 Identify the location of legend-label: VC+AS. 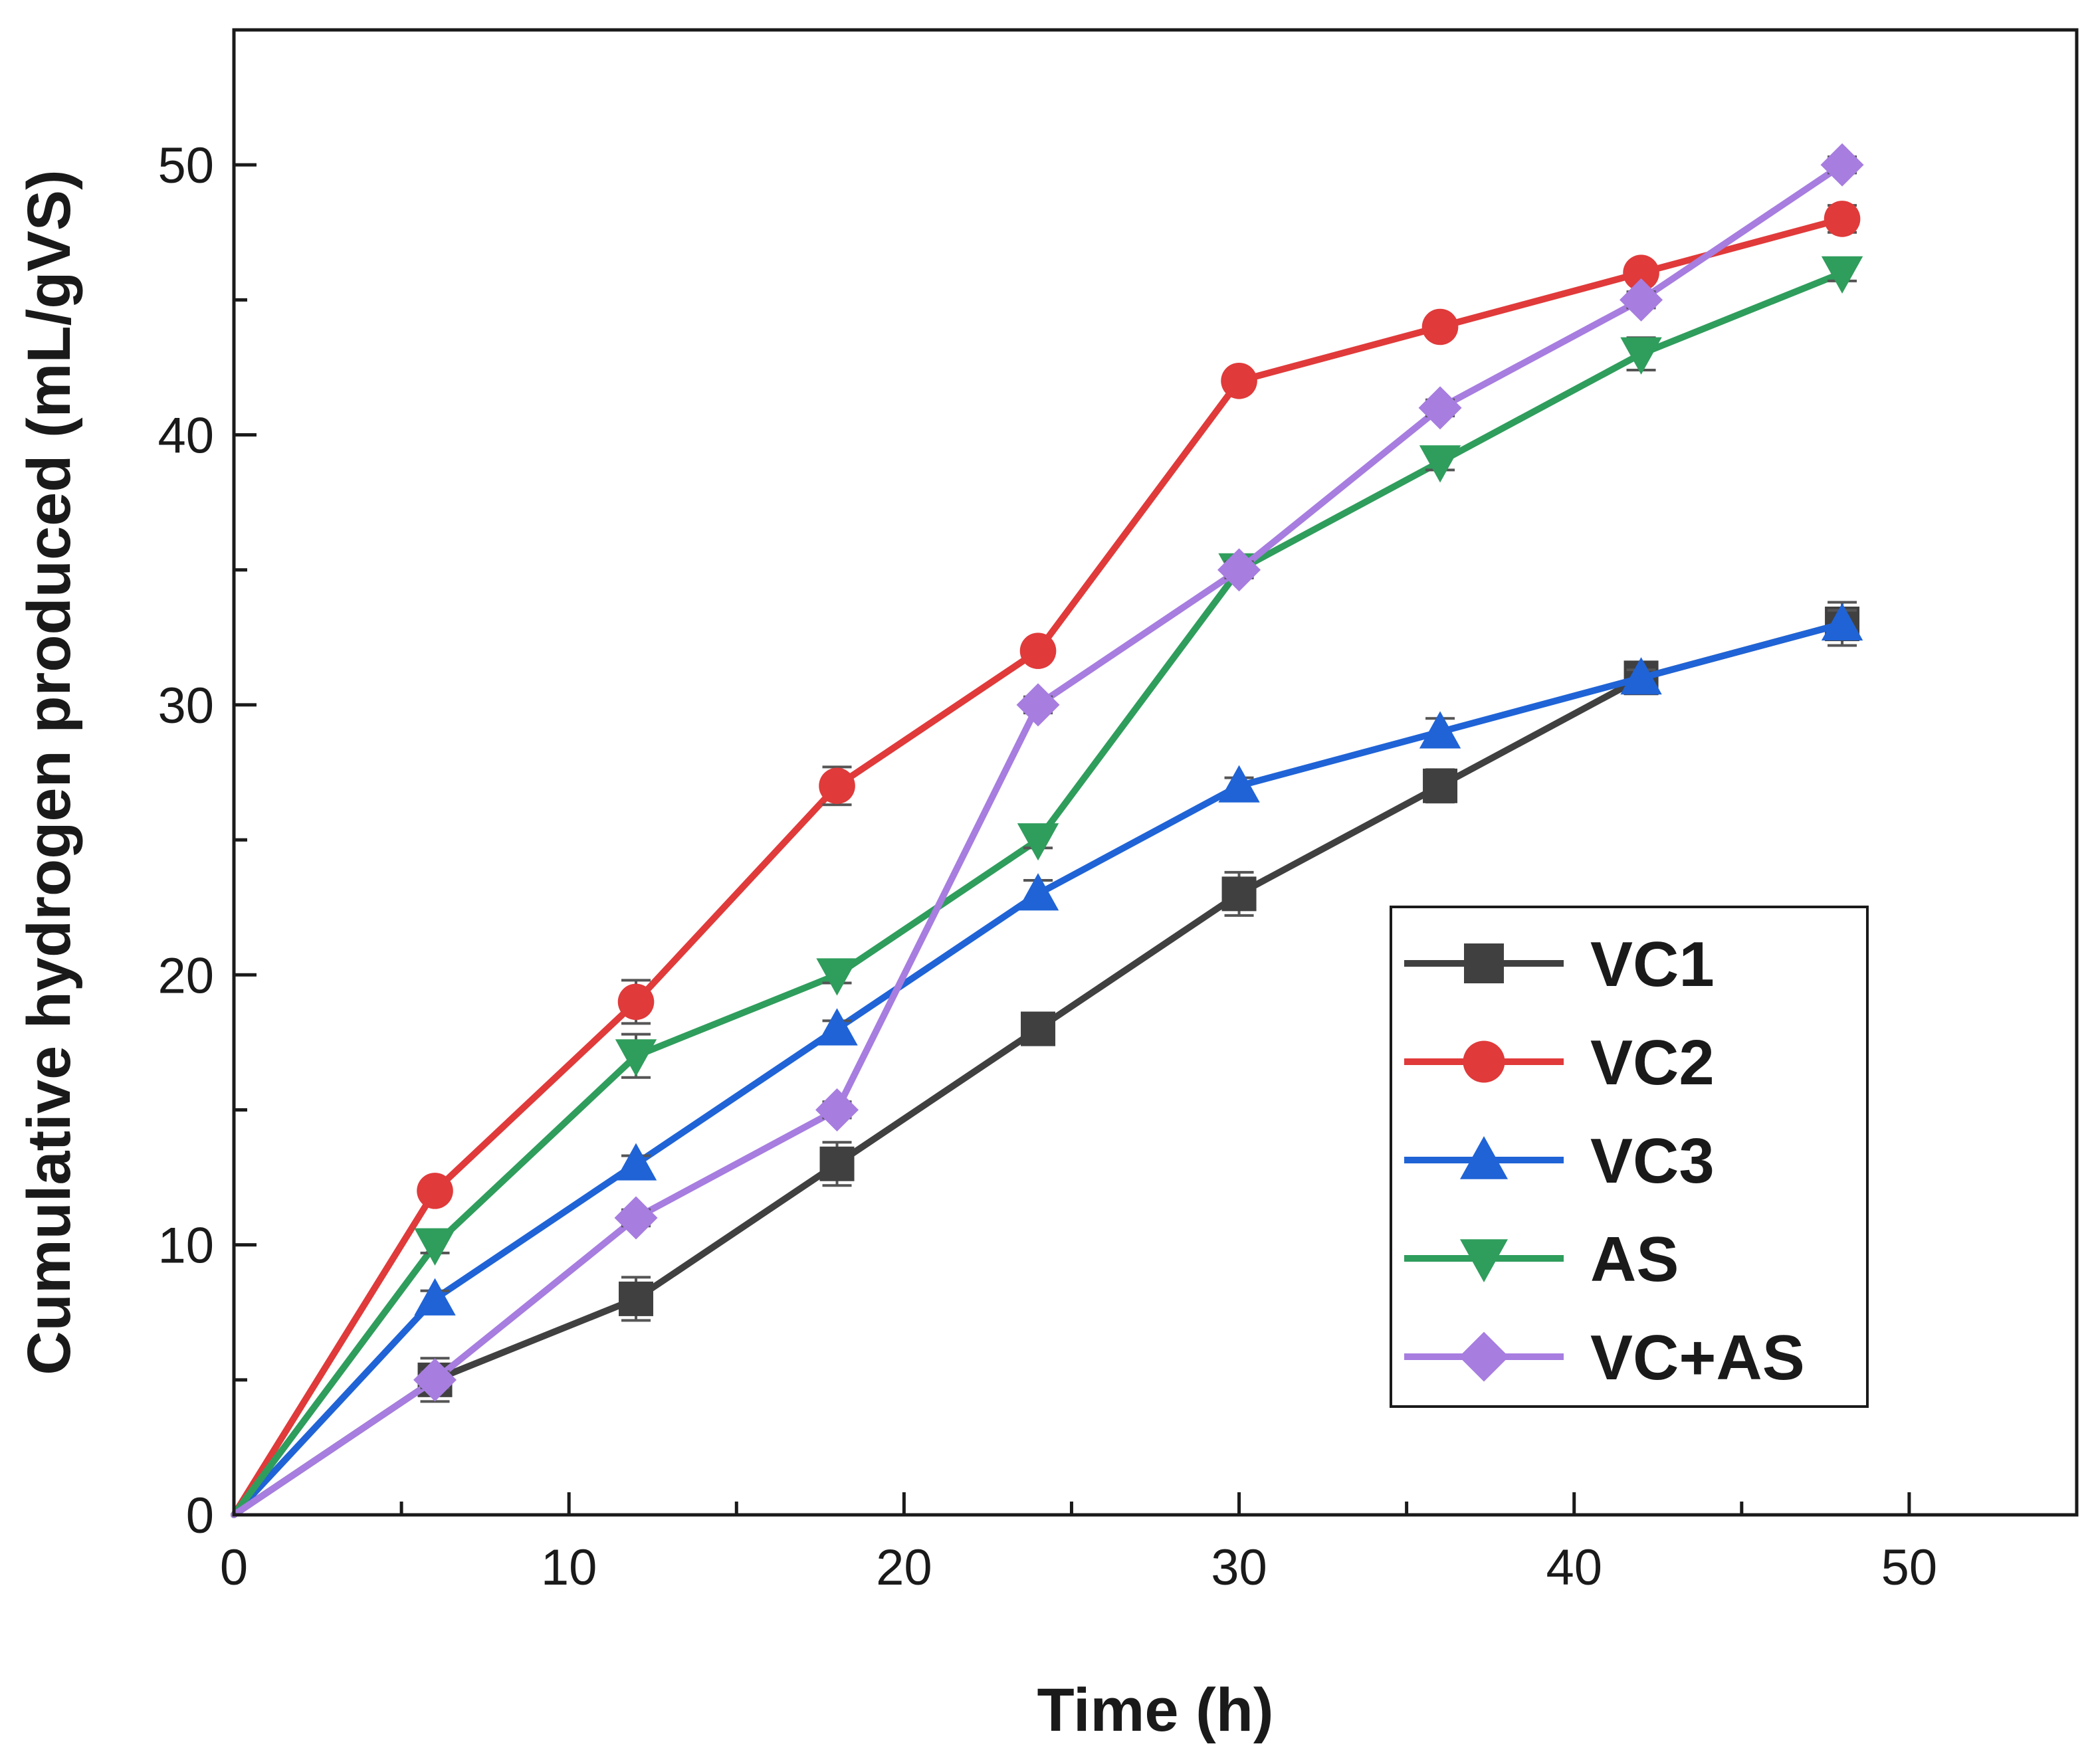
(1697, 1357).